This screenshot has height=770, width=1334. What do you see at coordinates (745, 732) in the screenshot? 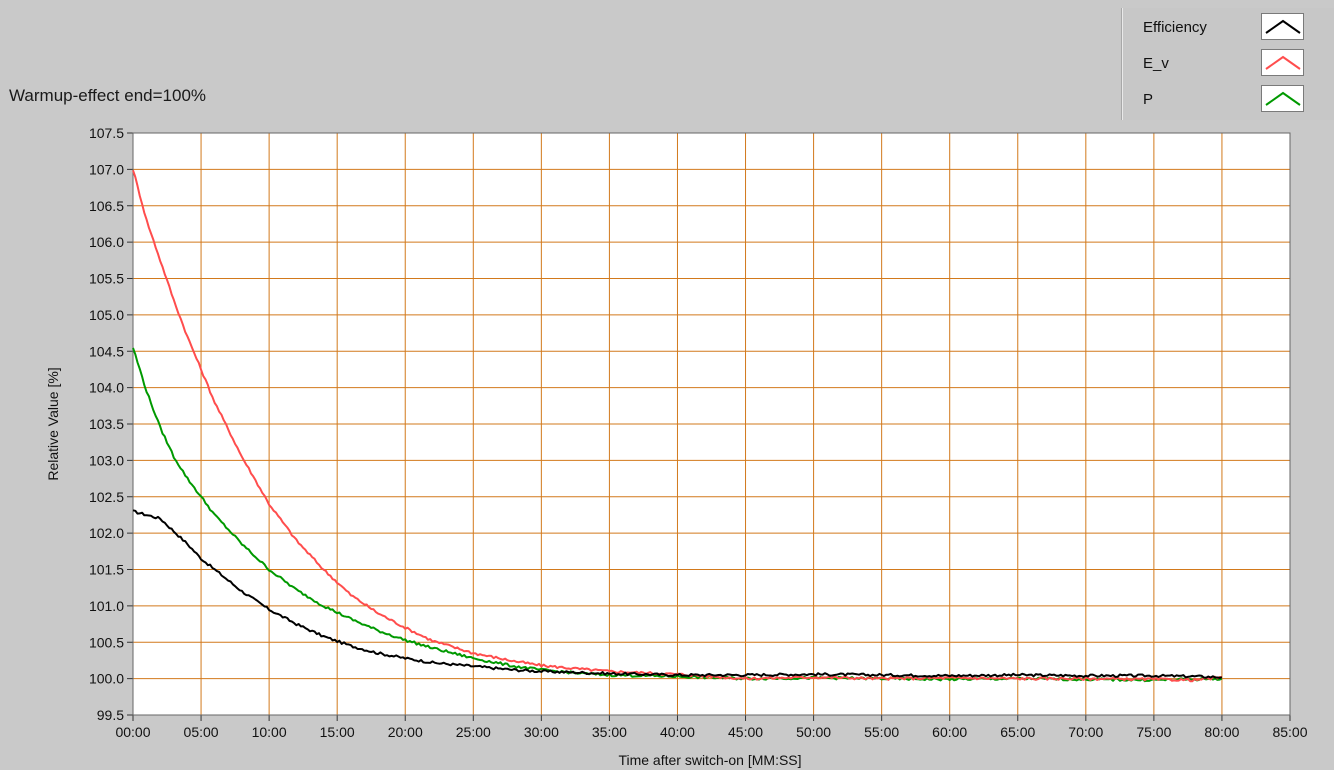
I see `x-tick-label: 45:00` at bounding box center [745, 732].